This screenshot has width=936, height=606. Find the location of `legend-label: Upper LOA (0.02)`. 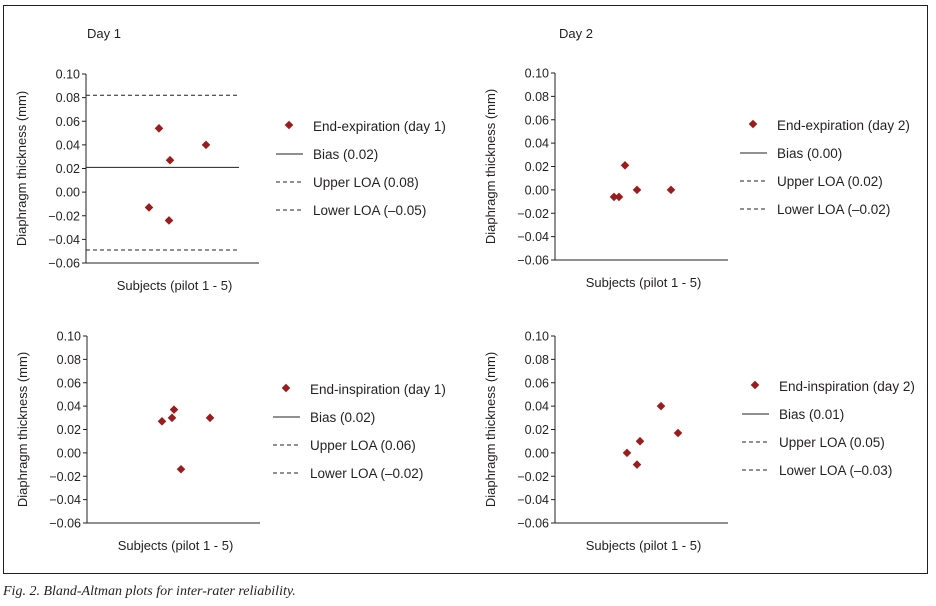

legend-label: Upper LOA (0.02) is located at coordinates (830, 181).